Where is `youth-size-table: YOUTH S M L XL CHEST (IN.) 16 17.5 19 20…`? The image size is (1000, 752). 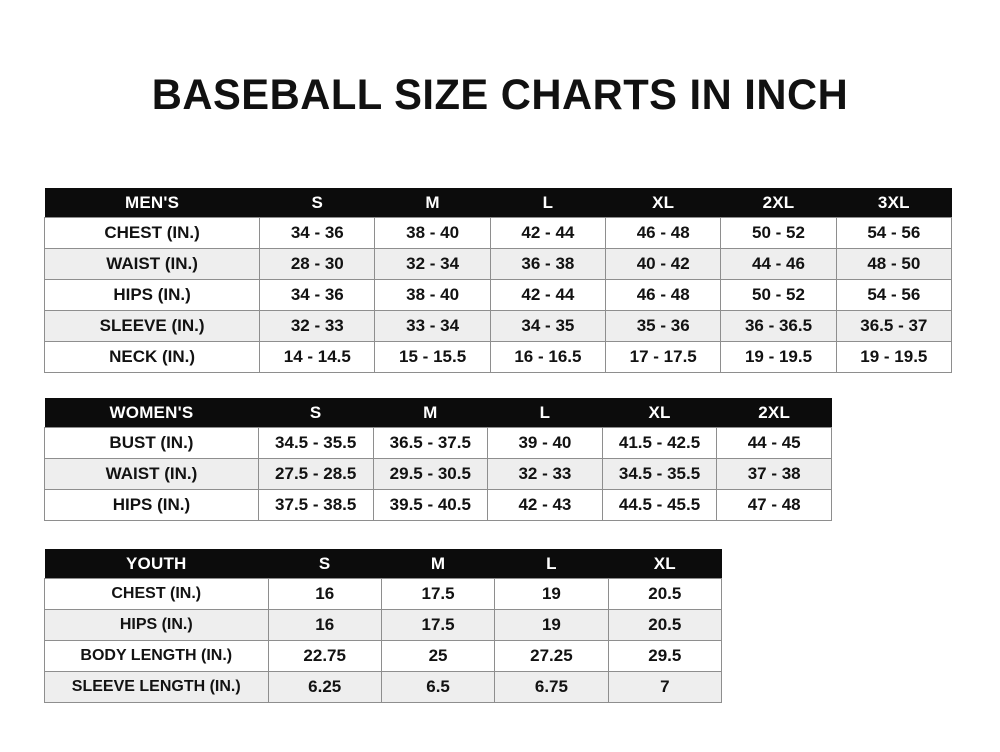 youth-size-table: YOUTH S M L XL CHEST (IN.) 16 17.5 19 20… is located at coordinates (383, 626).